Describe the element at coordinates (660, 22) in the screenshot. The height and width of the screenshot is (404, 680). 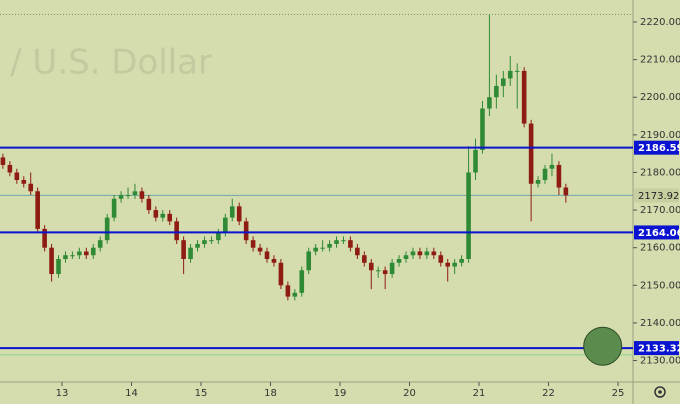
I see `y-tick-label: 2220.00` at that location.